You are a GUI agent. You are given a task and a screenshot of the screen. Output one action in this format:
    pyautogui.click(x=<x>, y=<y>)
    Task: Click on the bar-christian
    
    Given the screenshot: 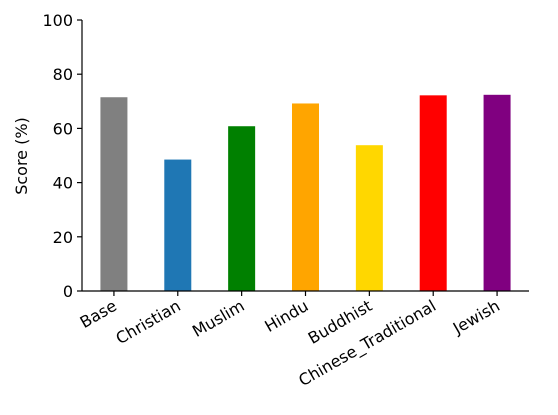 What is the action you would take?
    pyautogui.click(x=178, y=225)
    